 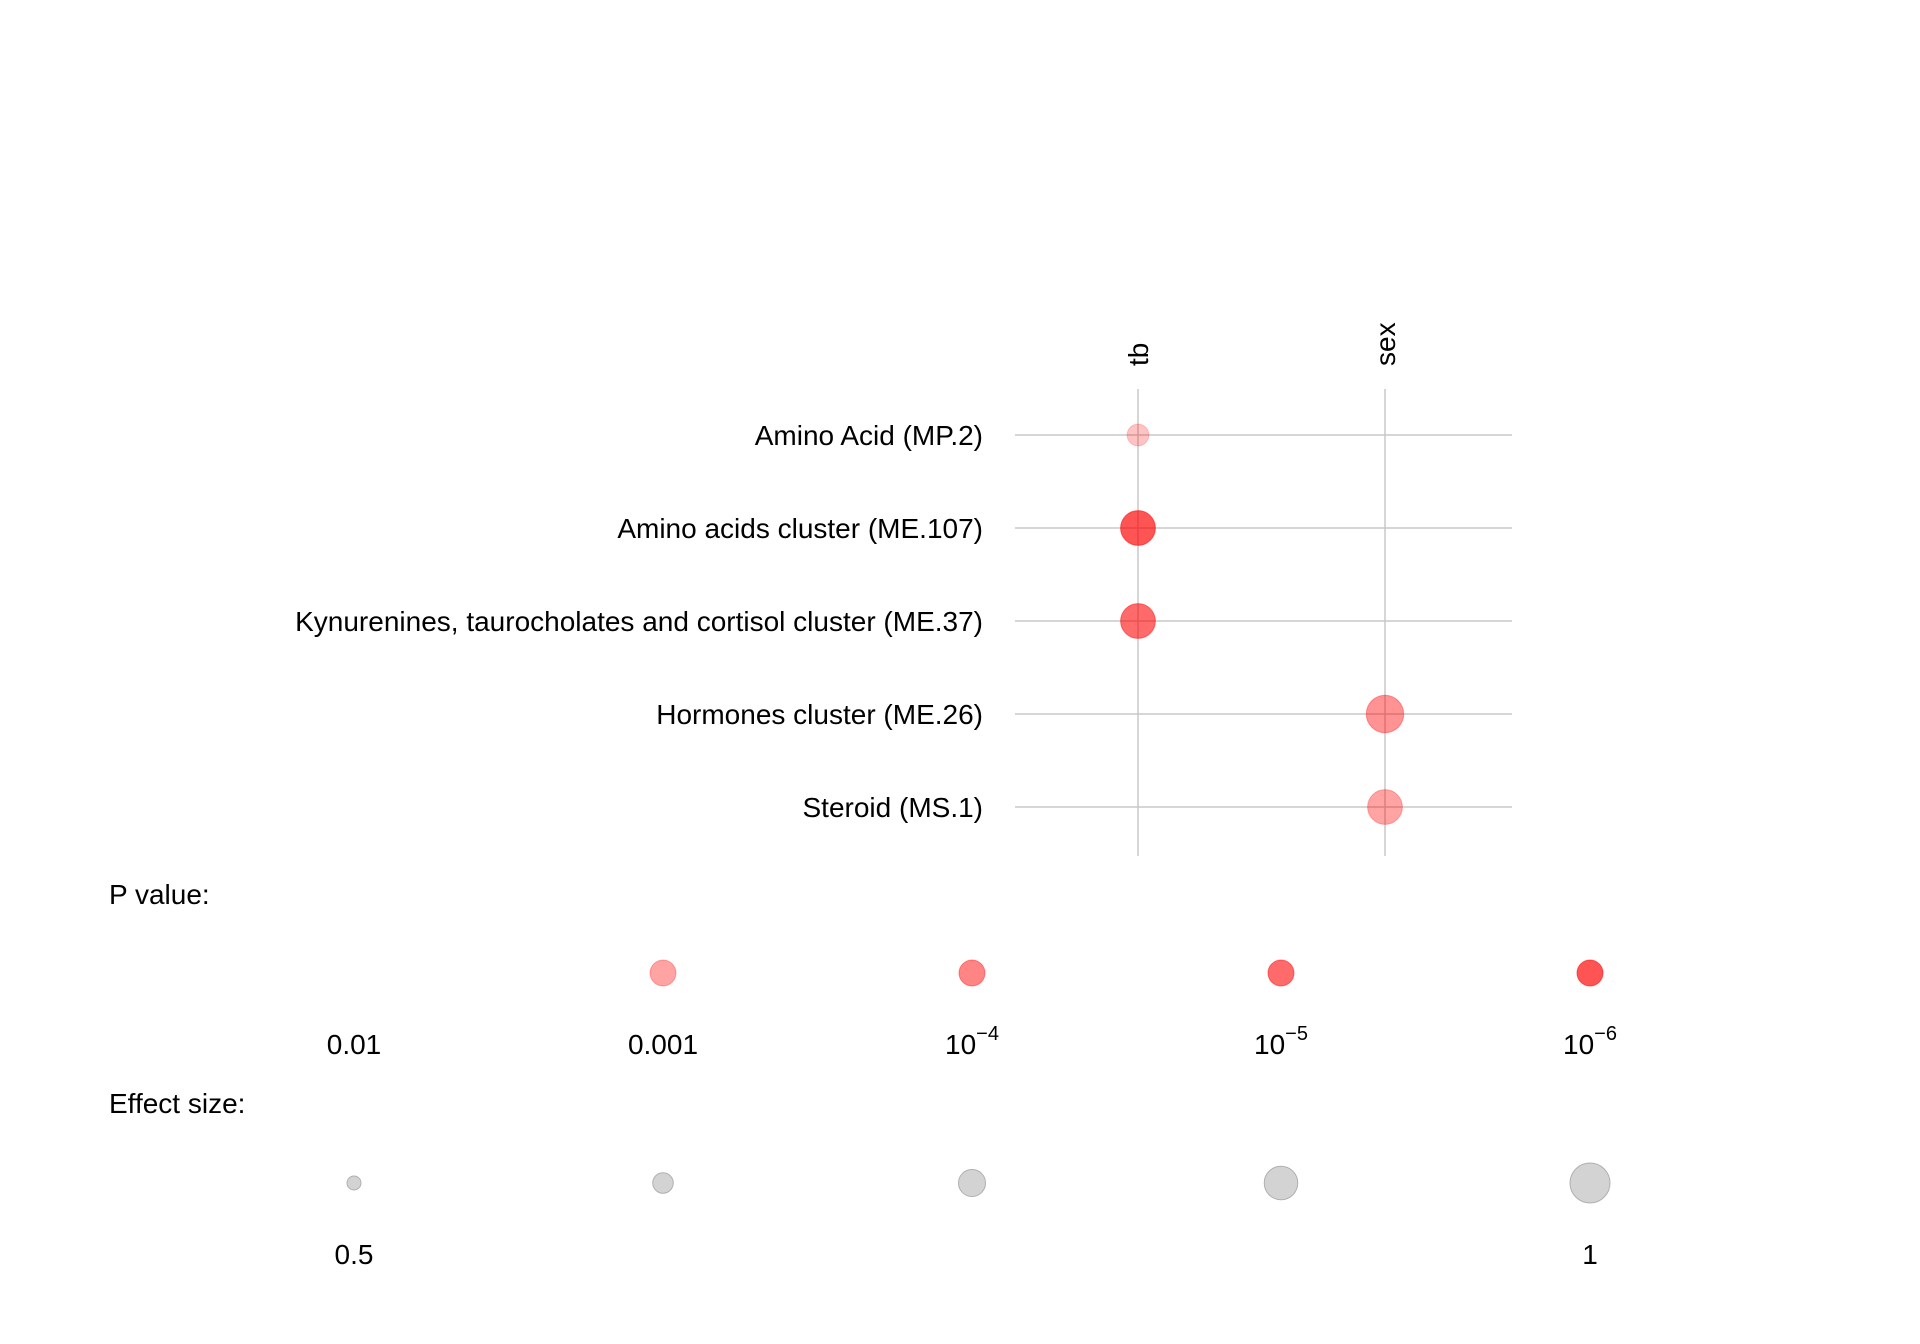 I want to click on effect-size-legend: Effect size: 0.5 1, so click(x=860, y=1179).